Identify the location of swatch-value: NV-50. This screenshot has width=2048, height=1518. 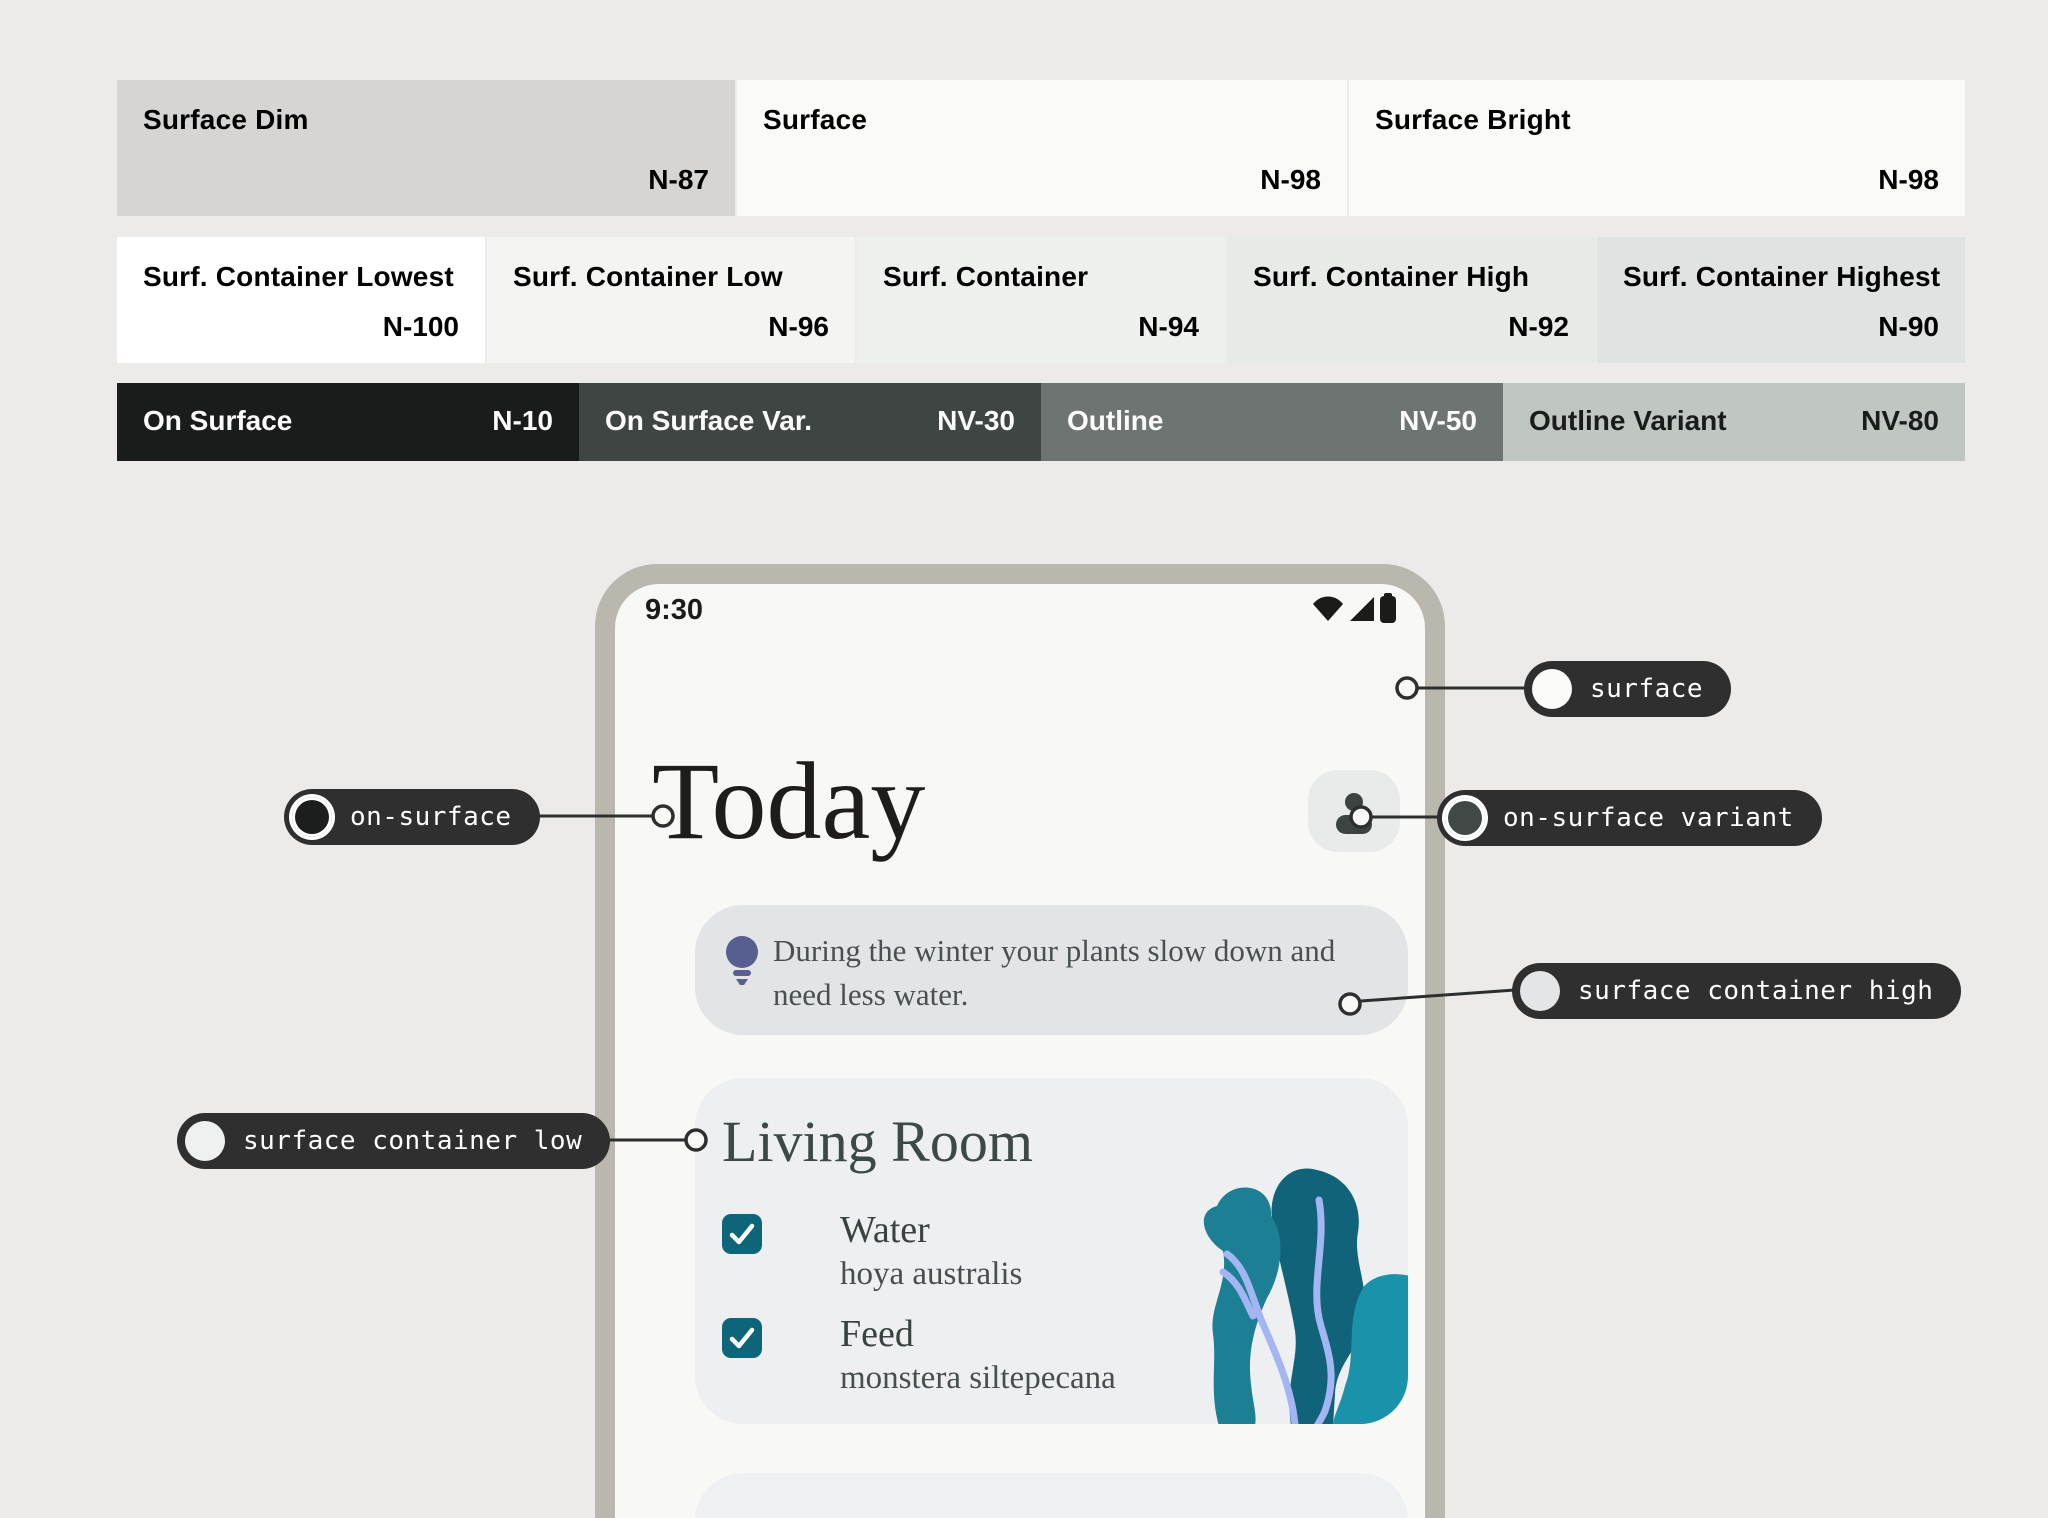
(1438, 420).